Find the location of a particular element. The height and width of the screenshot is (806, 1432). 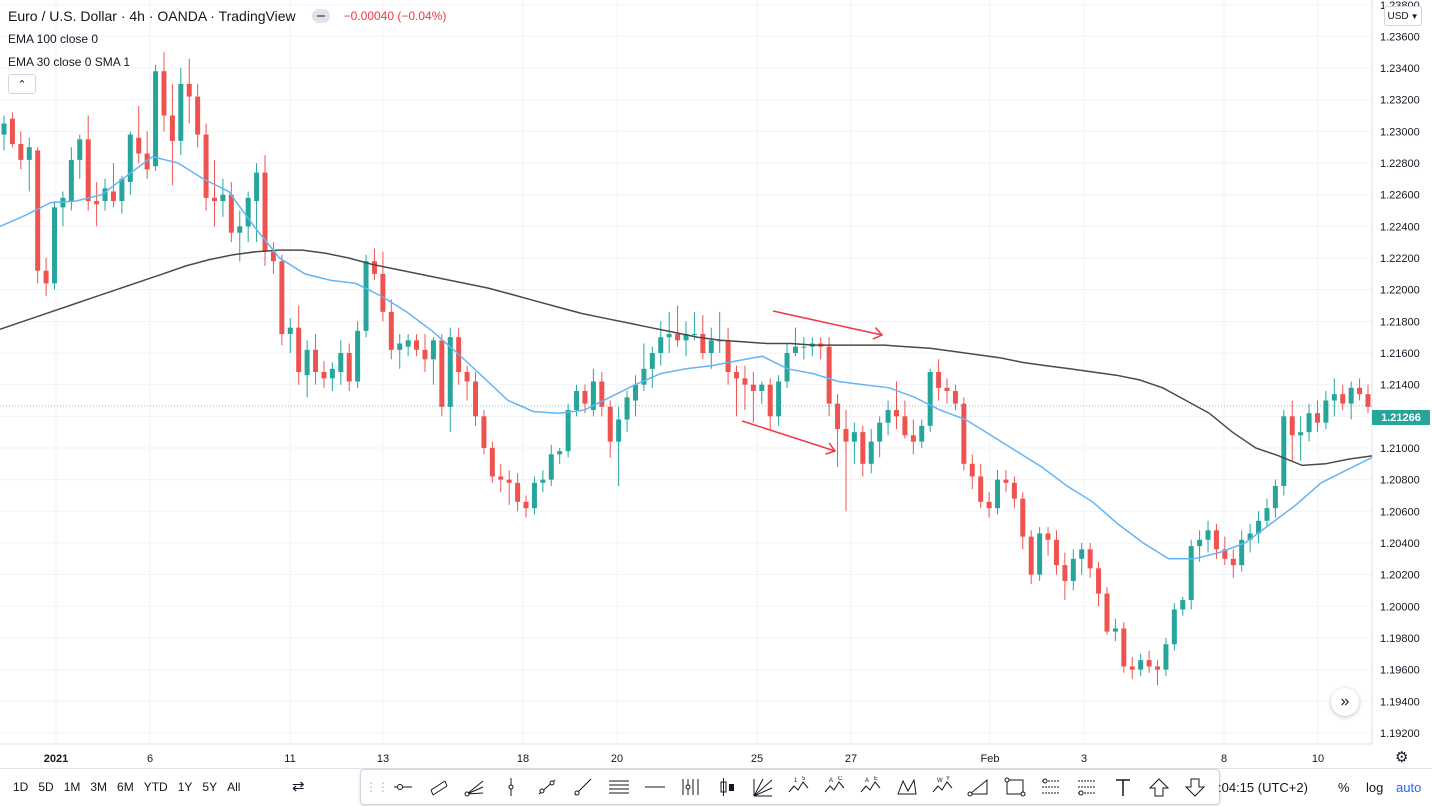

triangle-pattern-tool is located at coordinates (979, 787).